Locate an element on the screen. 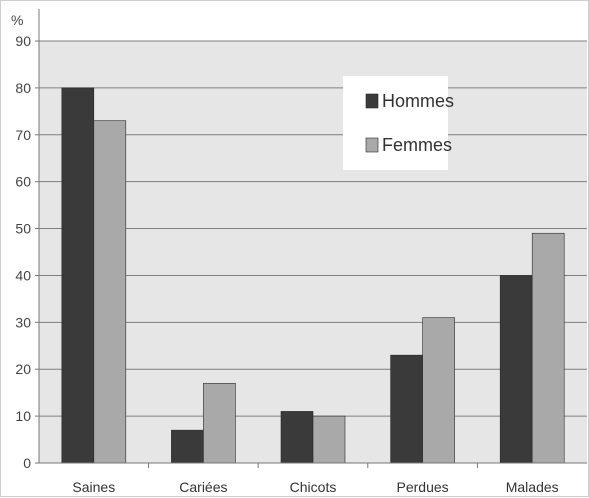 This screenshot has width=589, height=498. x-tick-label: Saines is located at coordinates (93, 487).